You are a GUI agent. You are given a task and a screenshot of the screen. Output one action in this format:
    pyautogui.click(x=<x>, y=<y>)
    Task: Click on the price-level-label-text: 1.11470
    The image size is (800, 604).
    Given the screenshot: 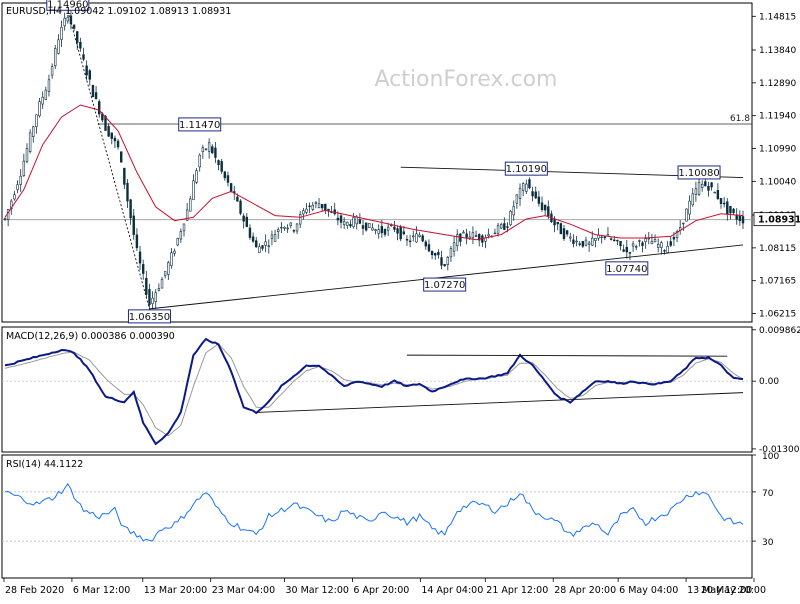 What is the action you would take?
    pyautogui.click(x=199, y=125)
    